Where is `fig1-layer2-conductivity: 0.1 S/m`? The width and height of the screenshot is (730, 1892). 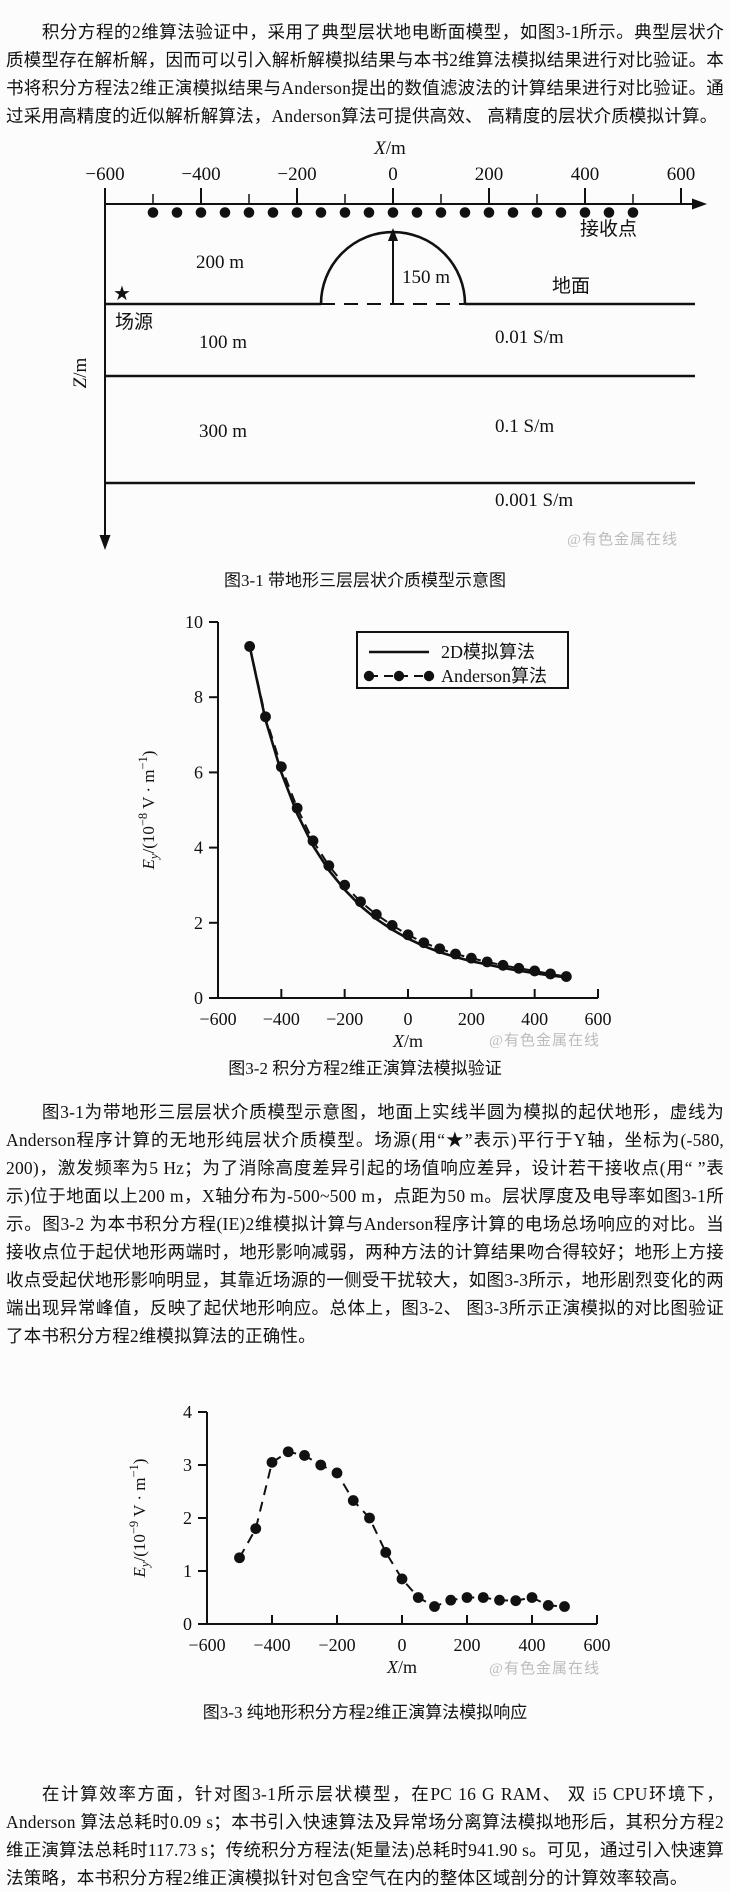 fig1-layer2-conductivity: 0.1 S/m is located at coordinates (524, 426).